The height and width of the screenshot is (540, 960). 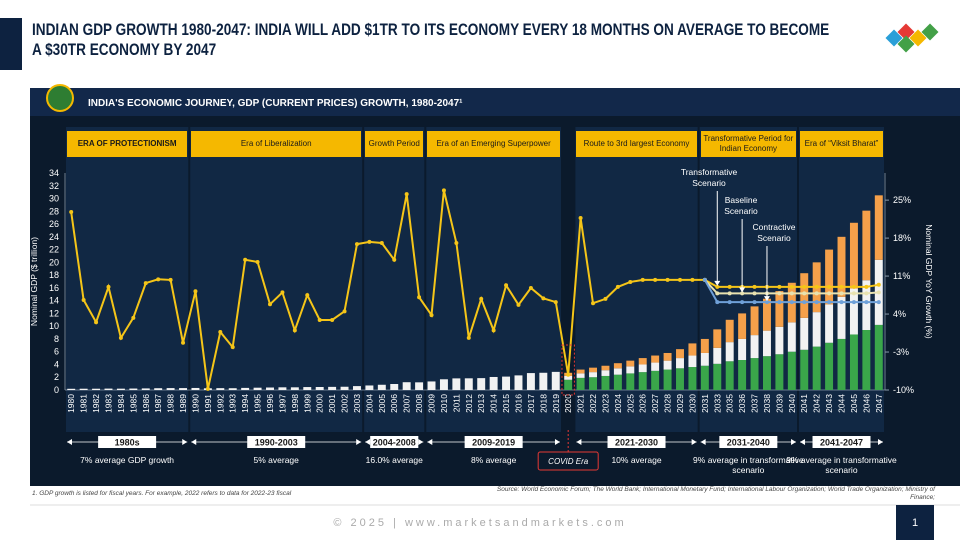 I want to click on x-tick-label: 2038, so click(x=767, y=403).